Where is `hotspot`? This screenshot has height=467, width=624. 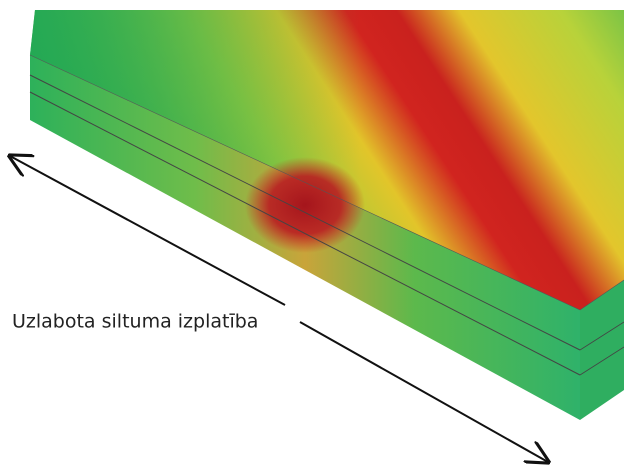 hotspot is located at coordinates (305, 205).